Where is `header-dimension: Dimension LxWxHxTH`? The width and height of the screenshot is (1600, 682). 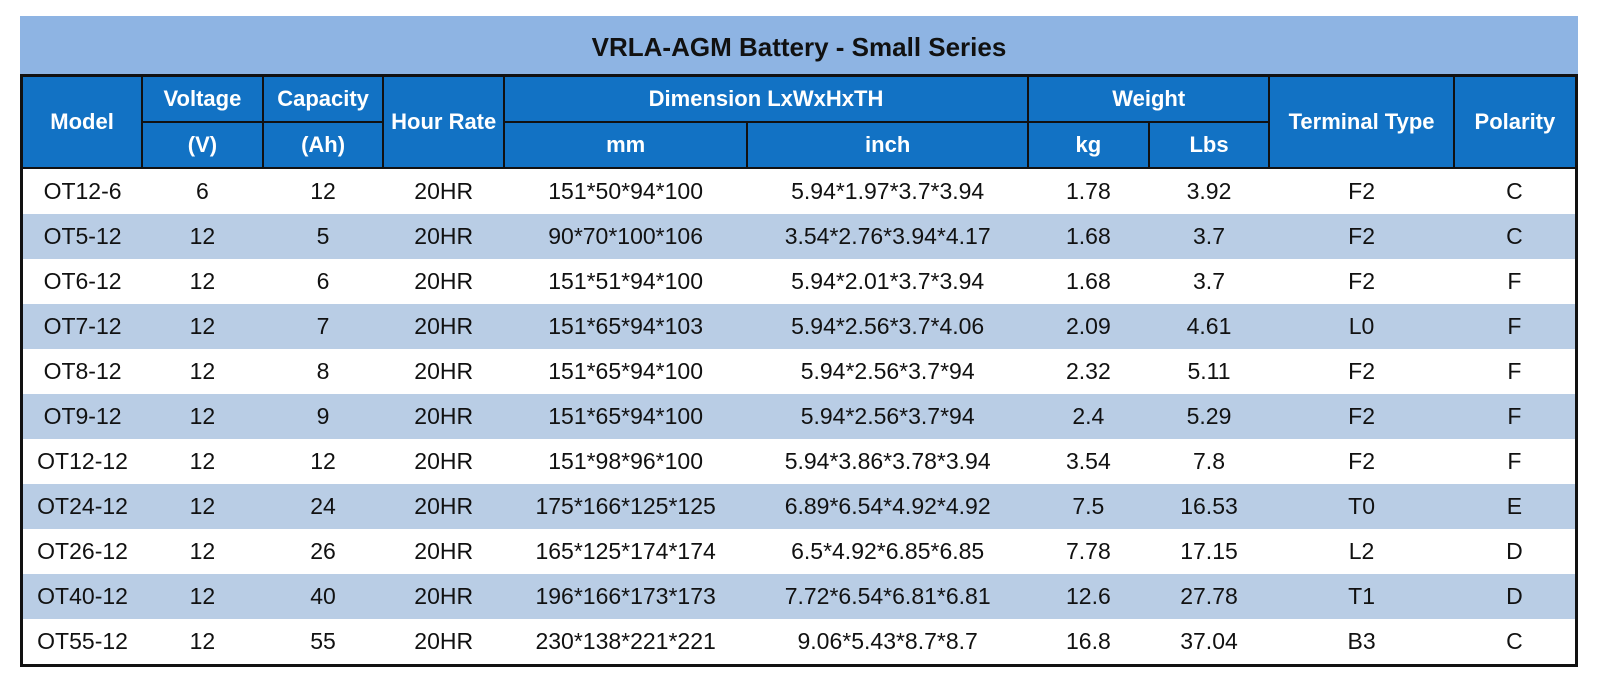
header-dimension: Dimension LxWxHxTH is located at coordinates (766, 98).